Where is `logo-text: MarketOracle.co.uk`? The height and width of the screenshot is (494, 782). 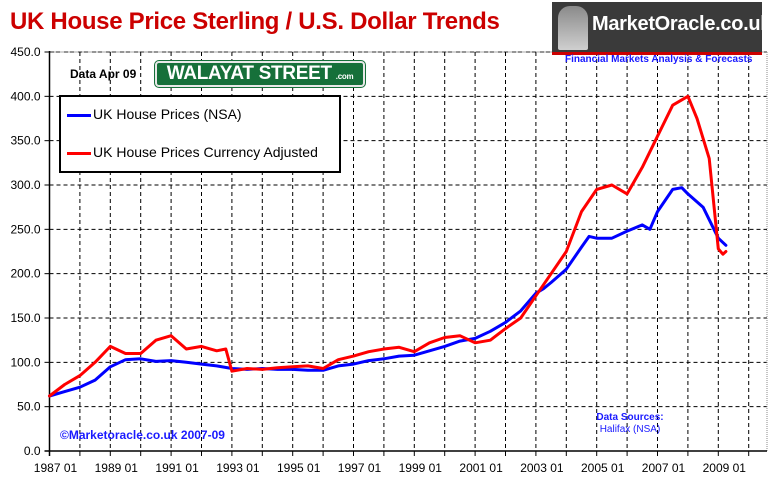 logo-text: MarketOracle.co.uk is located at coordinates (682, 24).